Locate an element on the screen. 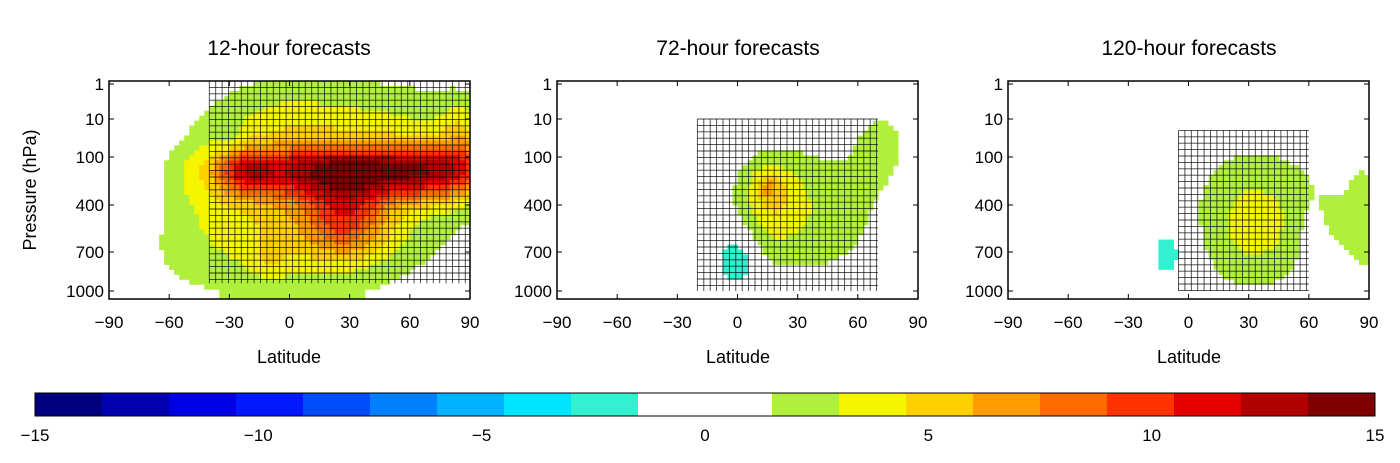 The height and width of the screenshot is (463, 1400). y-tick-label: 100 is located at coordinates (538, 157).